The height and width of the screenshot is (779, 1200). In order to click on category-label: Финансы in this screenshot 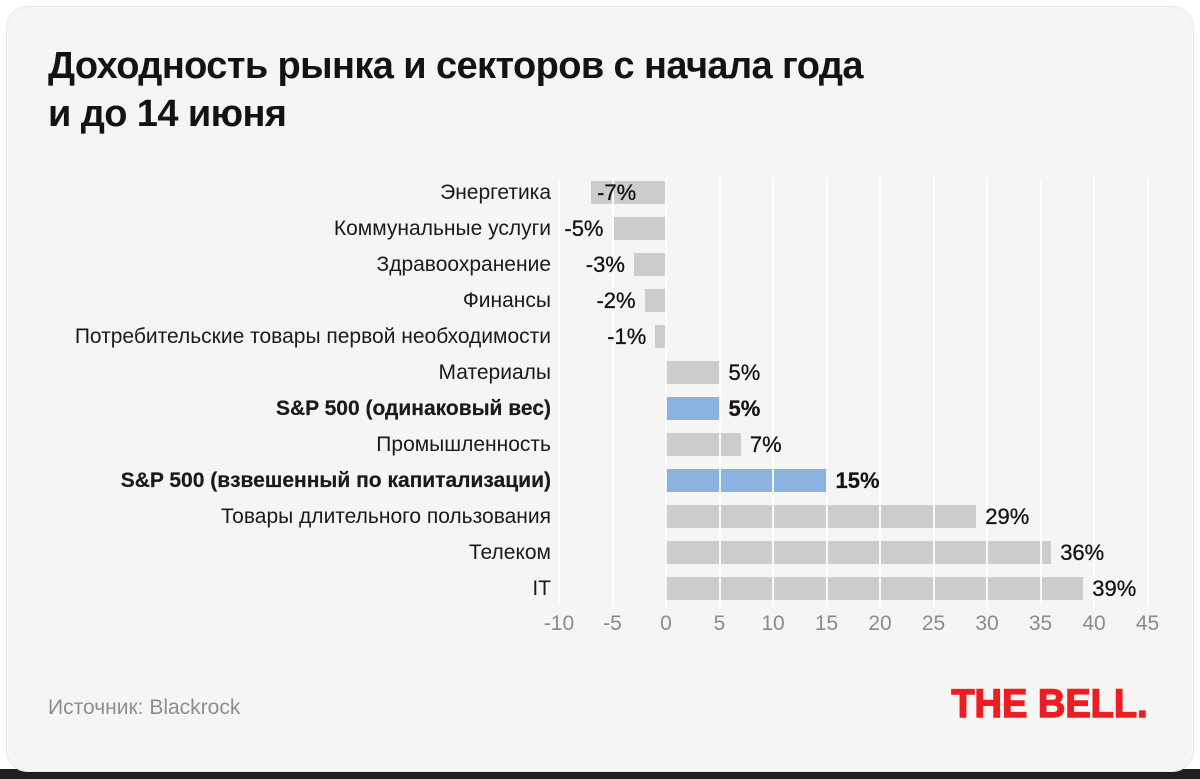, I will do `click(506, 300)`.